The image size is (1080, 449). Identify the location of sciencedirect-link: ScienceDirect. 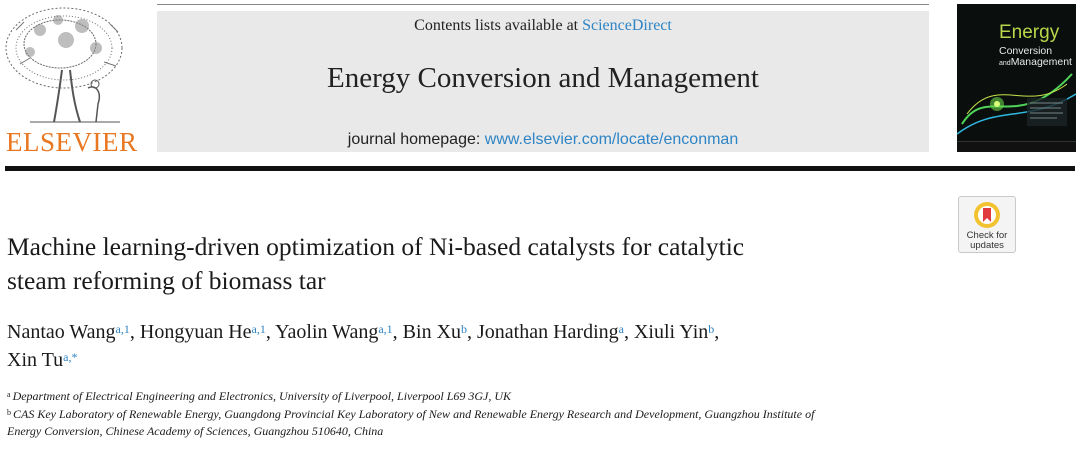
(627, 25).